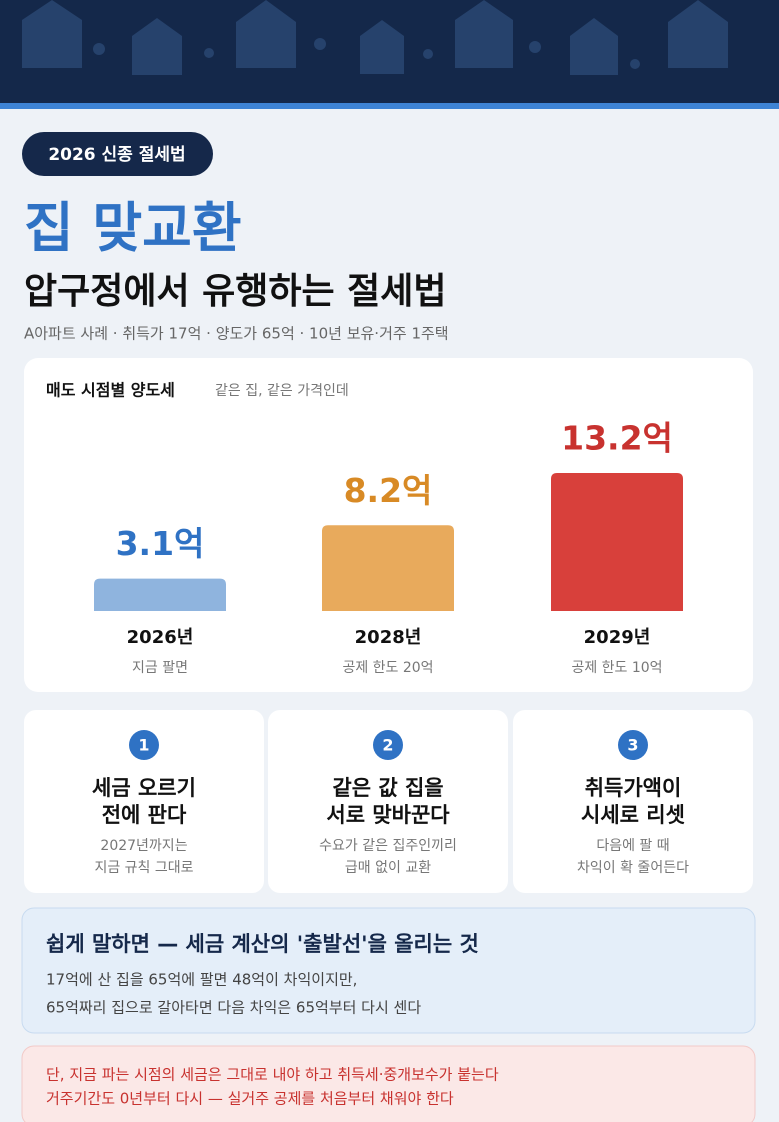 The image size is (779, 1122). What do you see at coordinates (262, 944) in the screenshot?
I see `summary-heading: 쉽게 말하면 — 세금 계산의 '출발선'을 올리는 것` at bounding box center [262, 944].